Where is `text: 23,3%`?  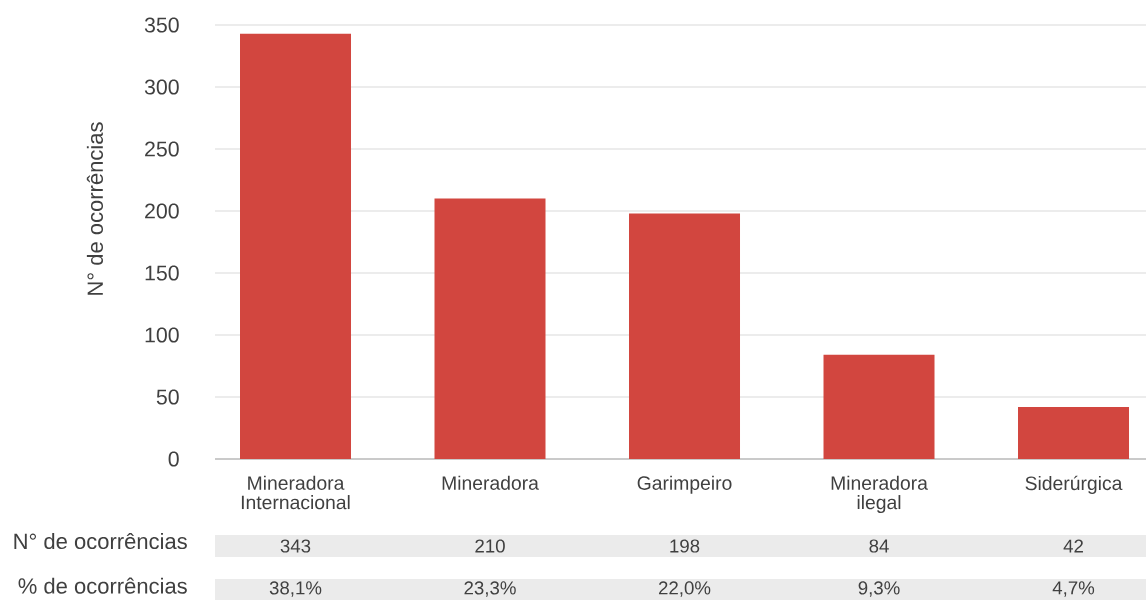
text: 23,3% is located at coordinates (490, 589).